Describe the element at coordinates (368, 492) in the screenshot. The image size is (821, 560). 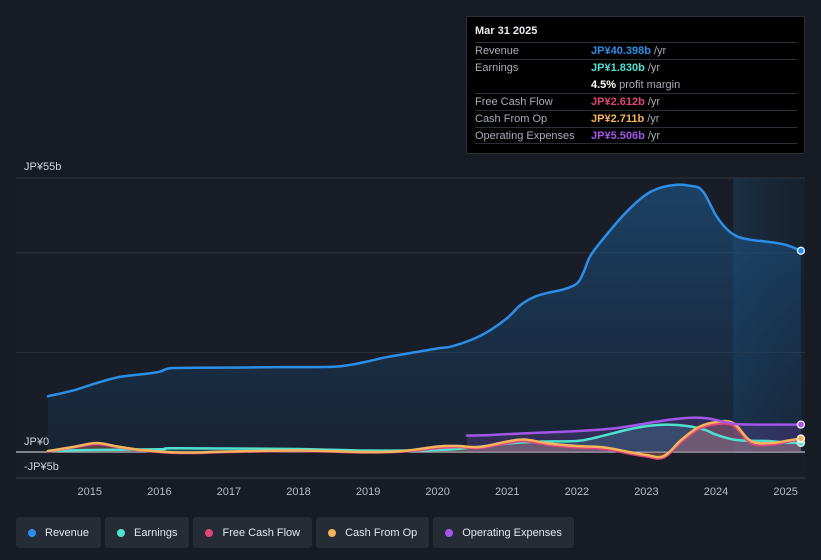
I see `x-tick-label: 2019` at that location.